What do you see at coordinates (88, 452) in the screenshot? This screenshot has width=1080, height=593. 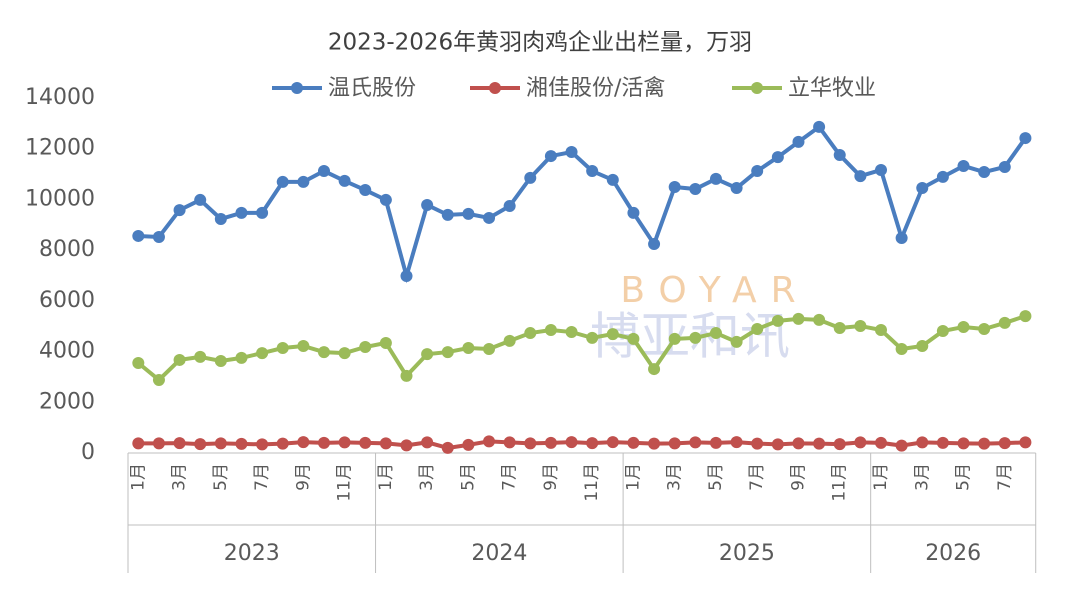 I see `y-tick-label: 0` at bounding box center [88, 452].